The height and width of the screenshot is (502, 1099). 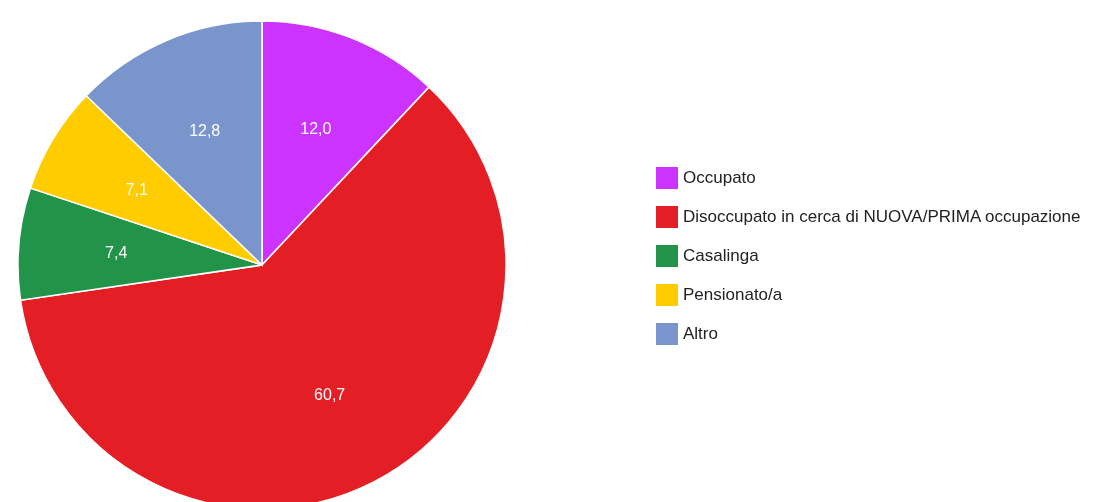 What do you see at coordinates (205, 130) in the screenshot?
I see `data-label: 12,8` at bounding box center [205, 130].